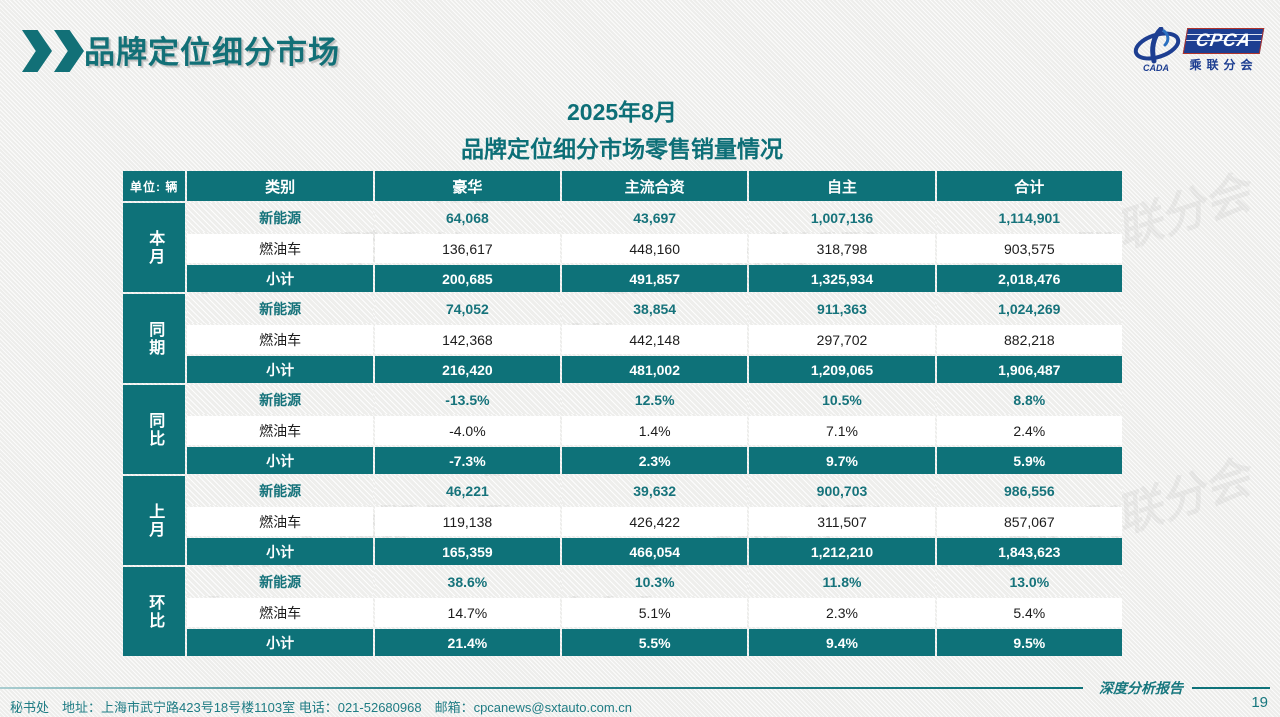 Image resolution: width=1280 pixels, height=717 pixels. What do you see at coordinates (622, 460) in the screenshot?
I see `table-row: 小计 -7.3% 2.3% 9.7% 5.9%` at bounding box center [622, 460].